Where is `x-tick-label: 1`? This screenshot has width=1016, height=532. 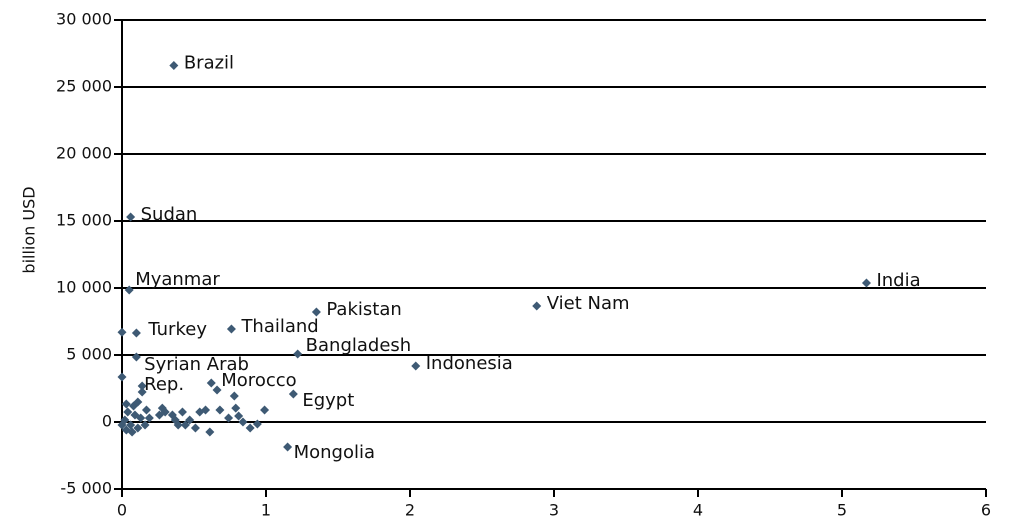 x-tick-label: 1 is located at coordinates (266, 510).